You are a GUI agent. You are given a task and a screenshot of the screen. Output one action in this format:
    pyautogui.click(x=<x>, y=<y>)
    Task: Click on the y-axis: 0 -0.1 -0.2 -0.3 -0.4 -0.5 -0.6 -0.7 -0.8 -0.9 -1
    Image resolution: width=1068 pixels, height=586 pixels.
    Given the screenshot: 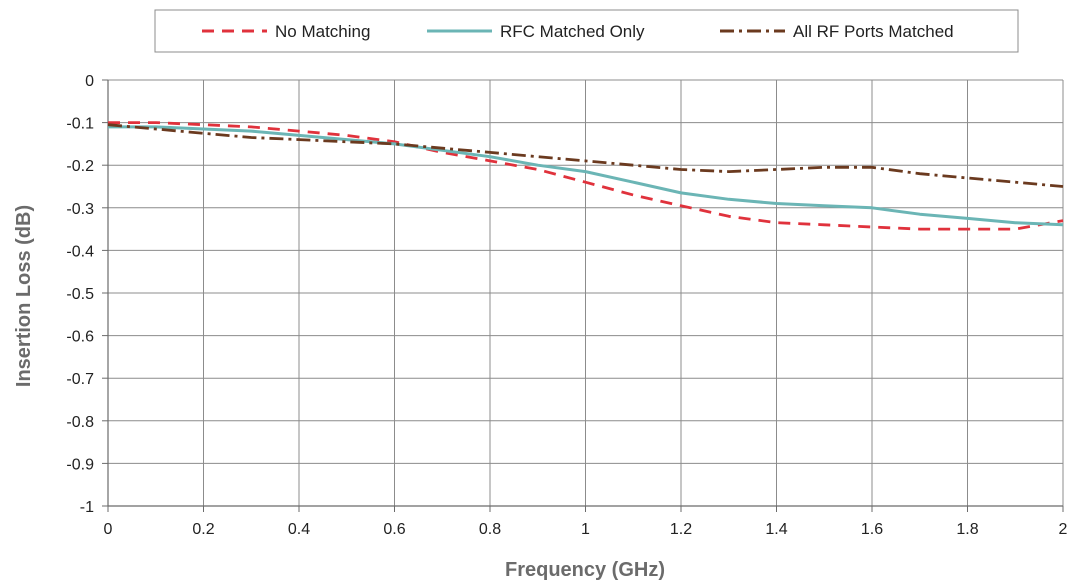 What is the action you would take?
    pyautogui.click(x=87, y=294)
    